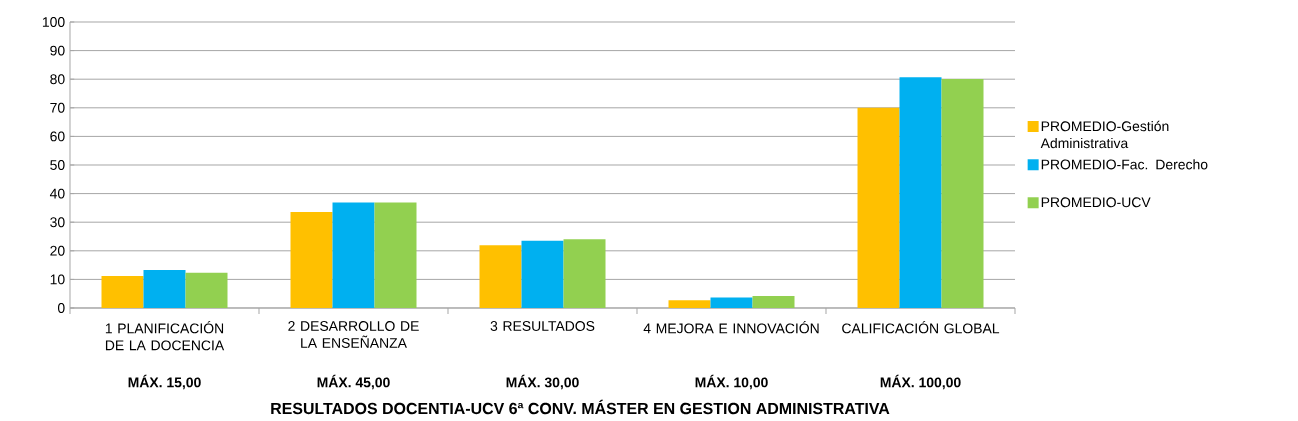 Image resolution: width=1298 pixels, height=421 pixels. What do you see at coordinates (580, 407) in the screenshot?
I see `text: RESULTADOS DOCENTIA-UCV 6ª CONV. MÁSTER EN GESTION ADMINISTRATIVA` at bounding box center [580, 407].